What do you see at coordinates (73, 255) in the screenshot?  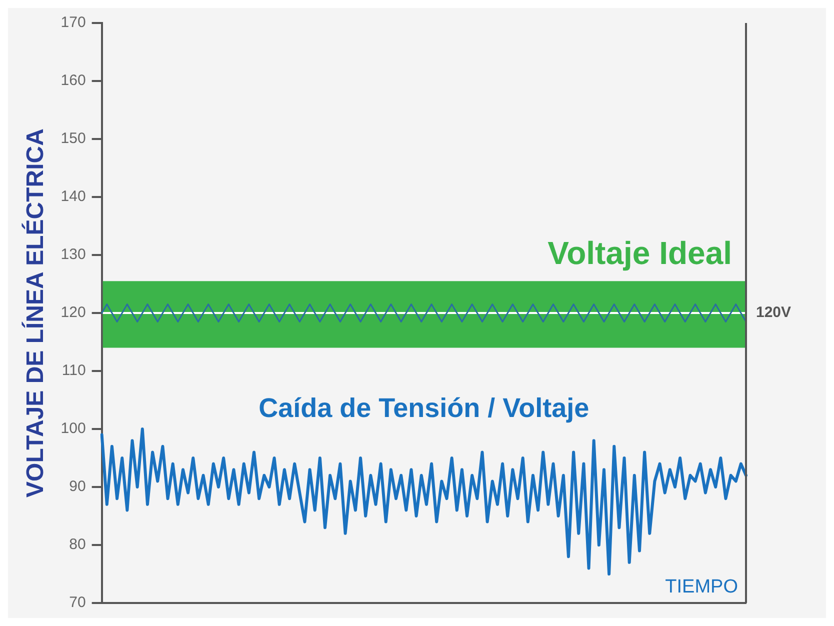 I see `y-tick-label: 130` at bounding box center [73, 255].